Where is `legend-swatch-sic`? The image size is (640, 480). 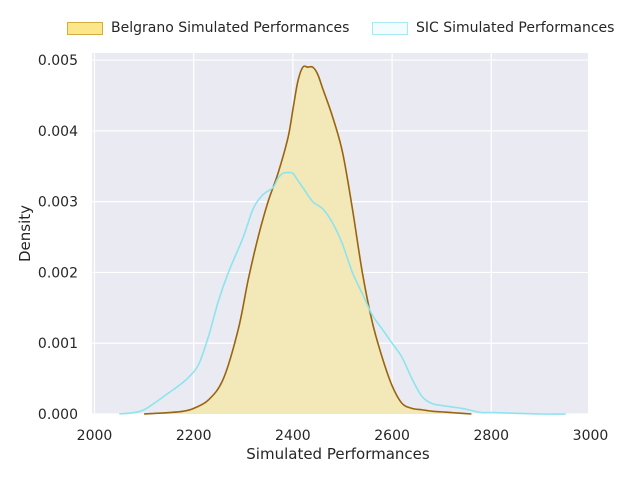
legend-swatch-sic is located at coordinates (390, 28).